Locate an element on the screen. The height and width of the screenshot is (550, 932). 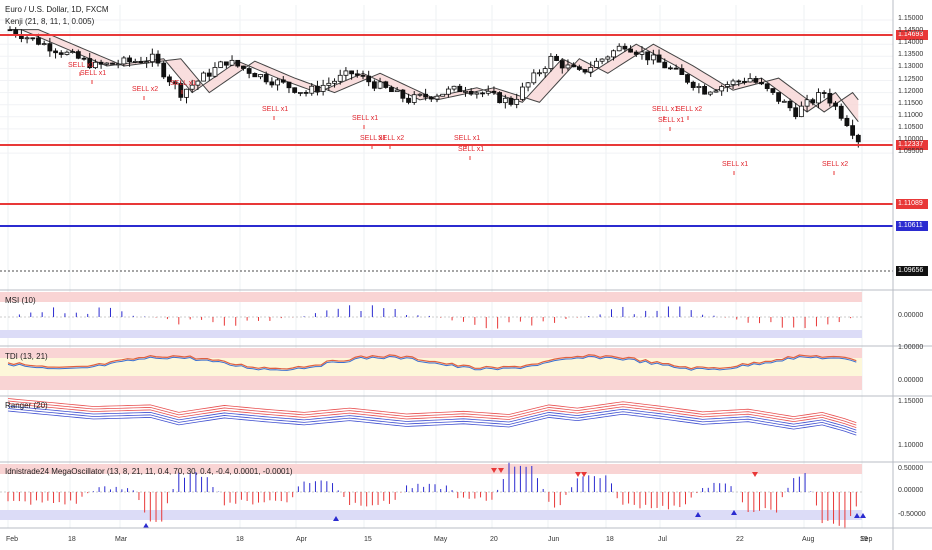
price-tick: 1.11000 is located at coordinates (910, 115).